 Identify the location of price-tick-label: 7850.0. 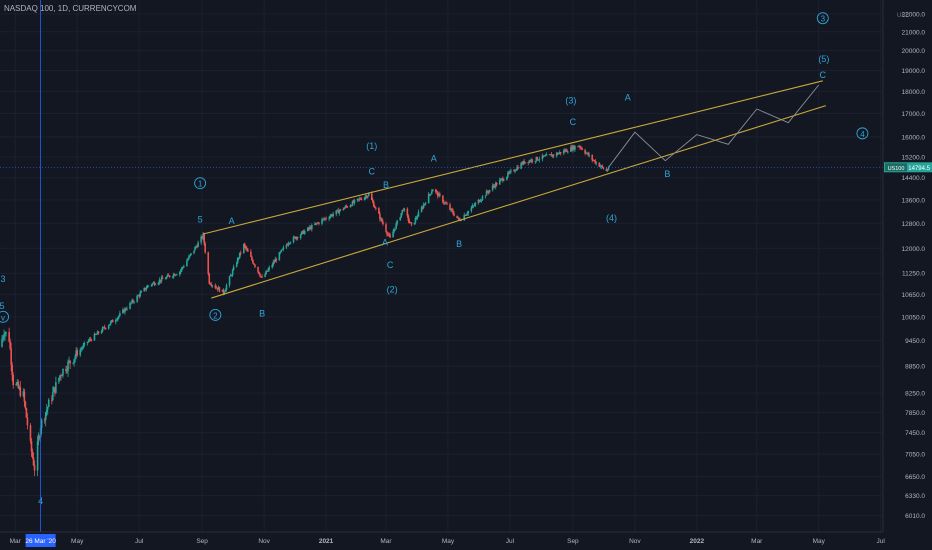
(915, 413).